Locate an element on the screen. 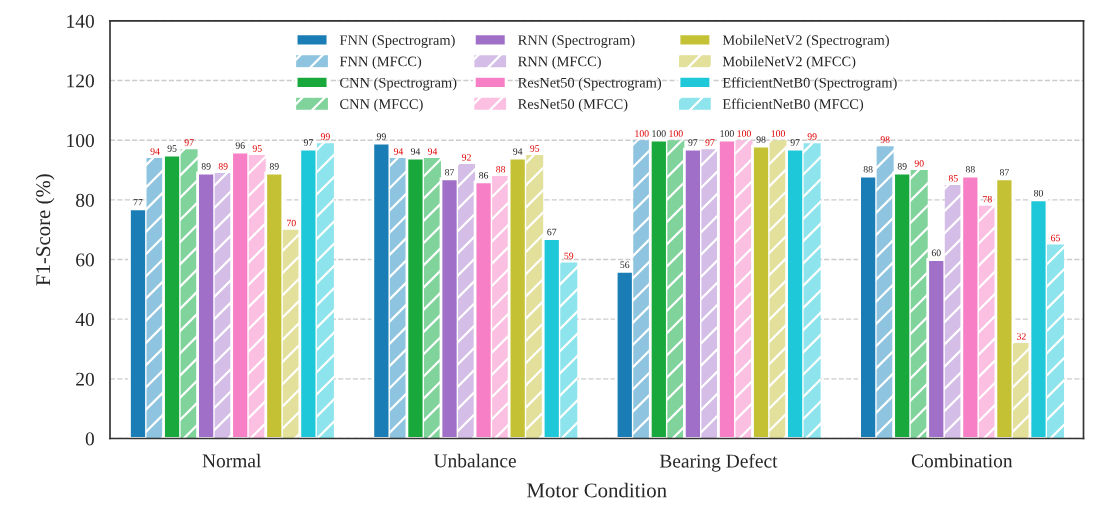 The height and width of the screenshot is (522, 1100). x-tick-label: Bearing Defect is located at coordinates (718, 462).